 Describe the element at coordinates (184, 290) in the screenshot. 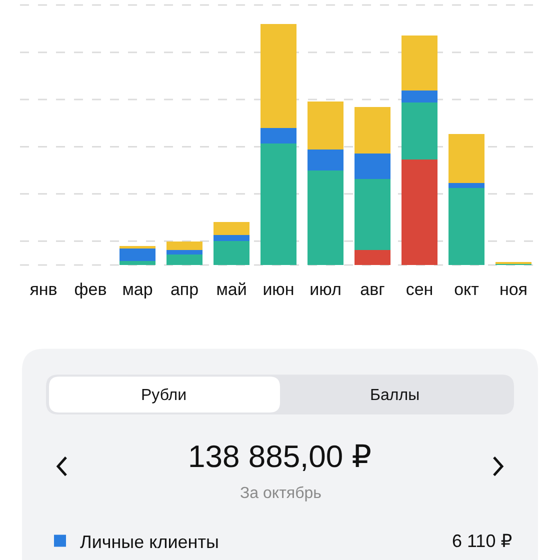

I see `x-tick-label: апр` at that location.